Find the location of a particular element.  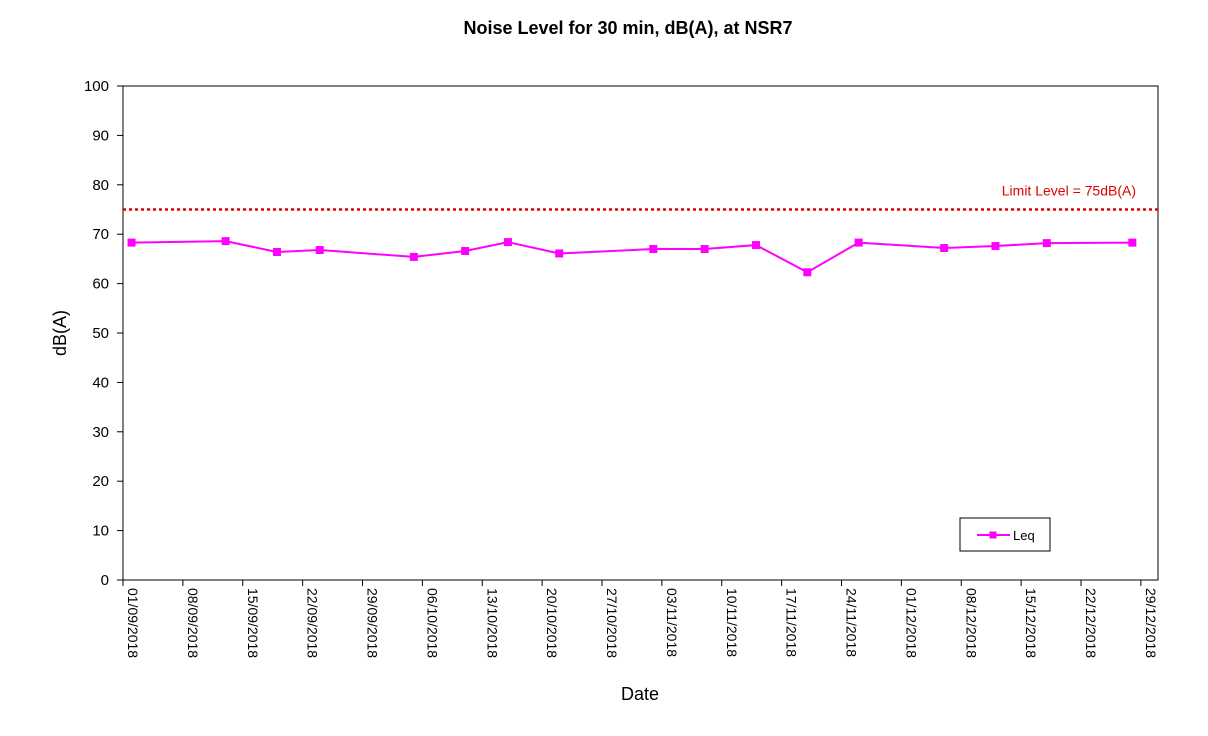

y-tick-label: 40 is located at coordinates (100, 382).